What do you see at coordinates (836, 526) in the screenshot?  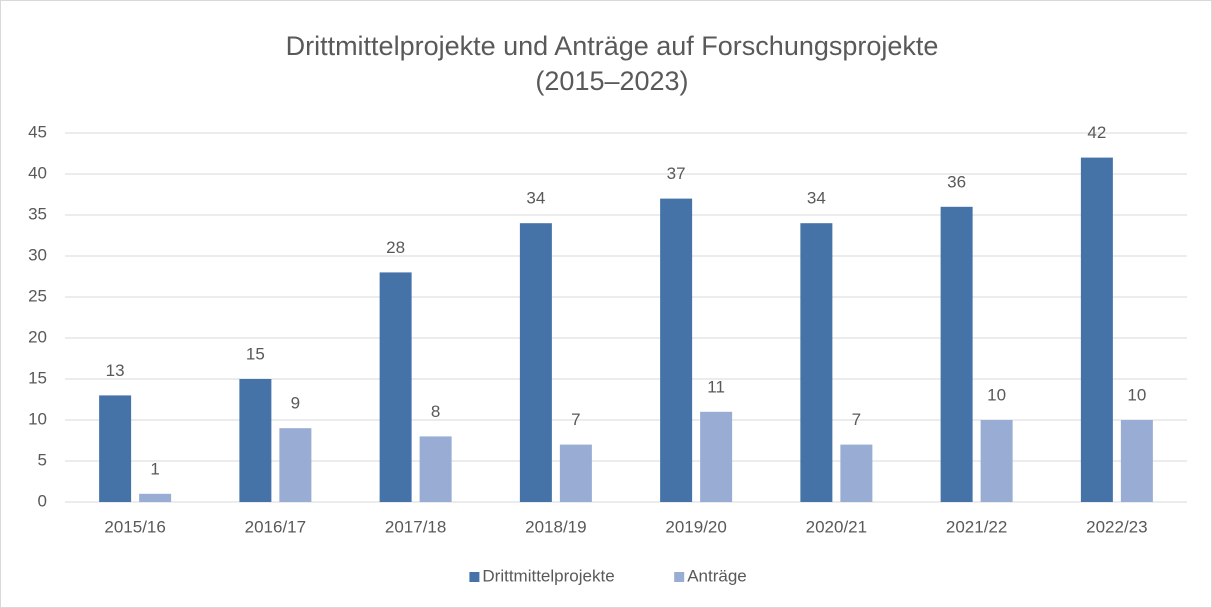 I see `x-tick-label: 2020/21` at bounding box center [836, 526].